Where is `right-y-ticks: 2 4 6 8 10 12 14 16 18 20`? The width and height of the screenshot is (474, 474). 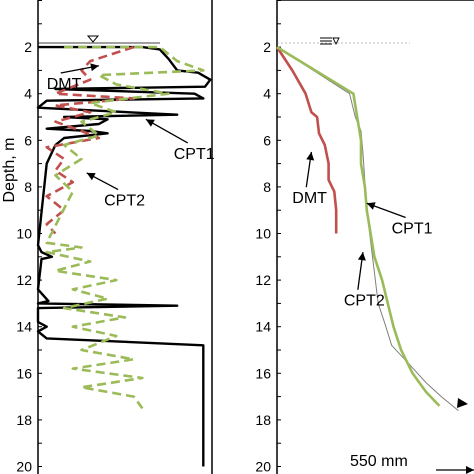 right-y-ticks: 2 4 6 8 10 12 14 16 18 20 is located at coordinates (268, 237).